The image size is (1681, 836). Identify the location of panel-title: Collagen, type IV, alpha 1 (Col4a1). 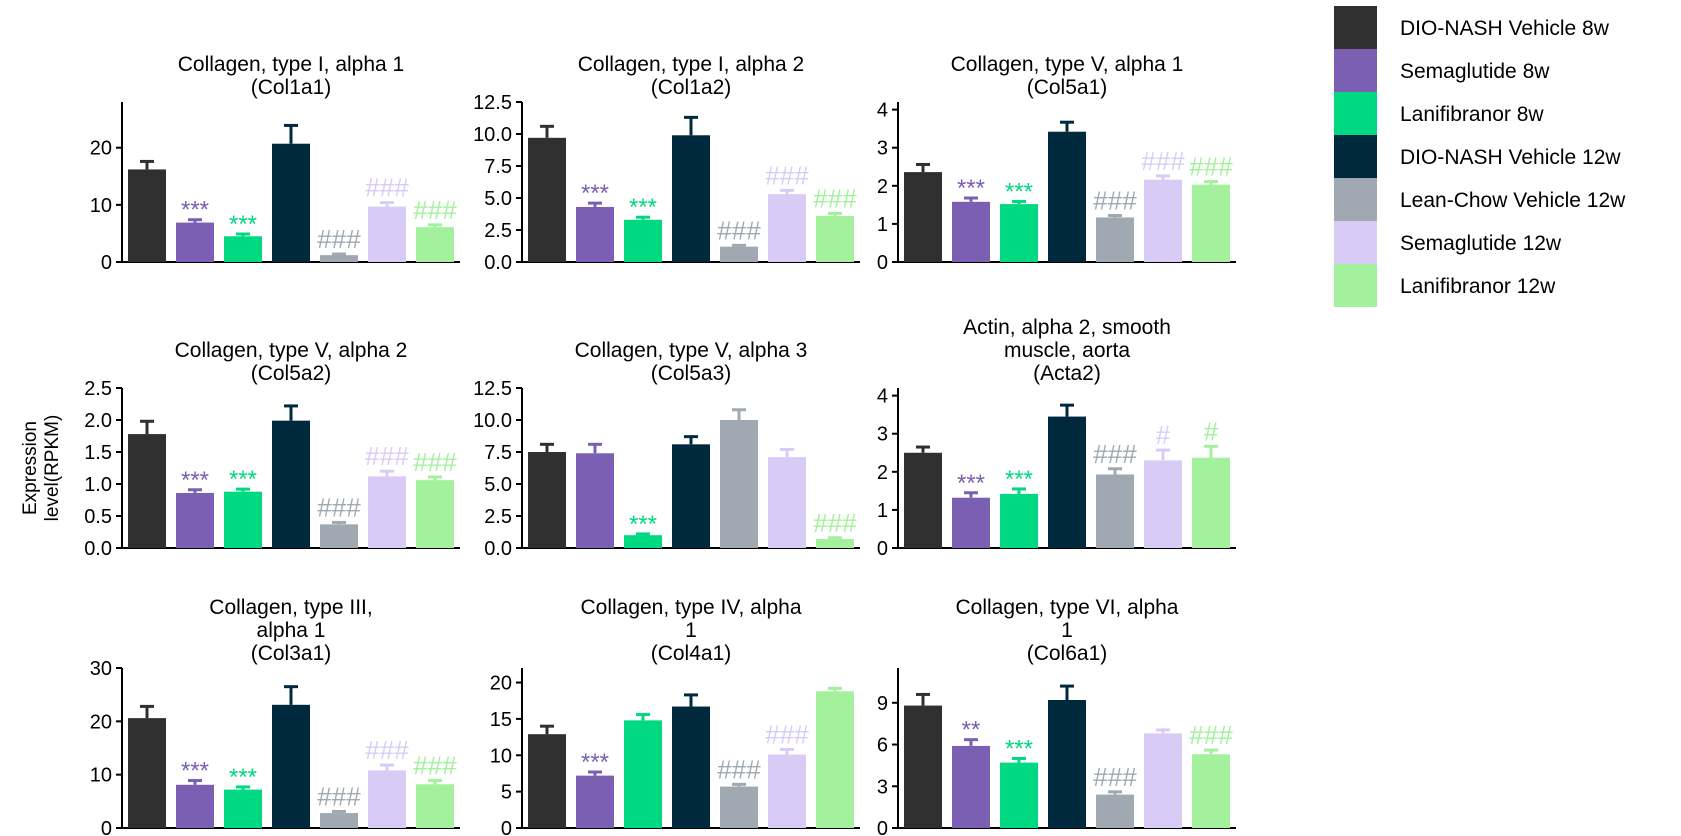
(690, 630).